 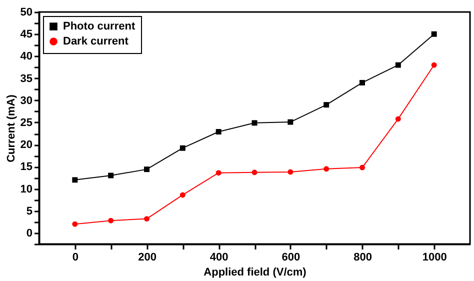 What do you see at coordinates (29, 233) in the screenshot?
I see `y-tick-label: 0` at bounding box center [29, 233].